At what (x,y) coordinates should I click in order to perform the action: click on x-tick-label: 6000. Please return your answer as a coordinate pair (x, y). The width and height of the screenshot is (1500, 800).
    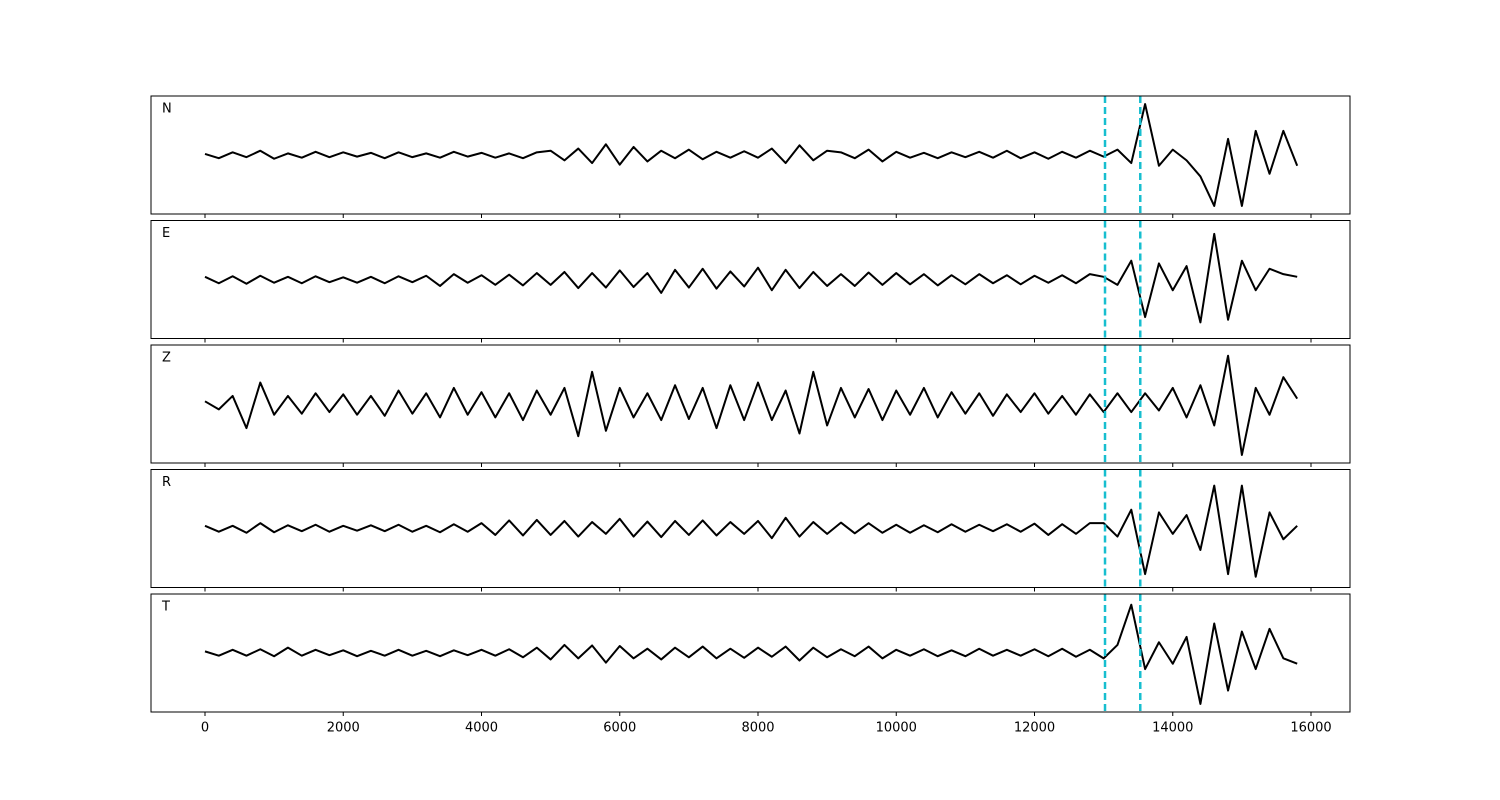
    Looking at the image, I should click on (619, 728).